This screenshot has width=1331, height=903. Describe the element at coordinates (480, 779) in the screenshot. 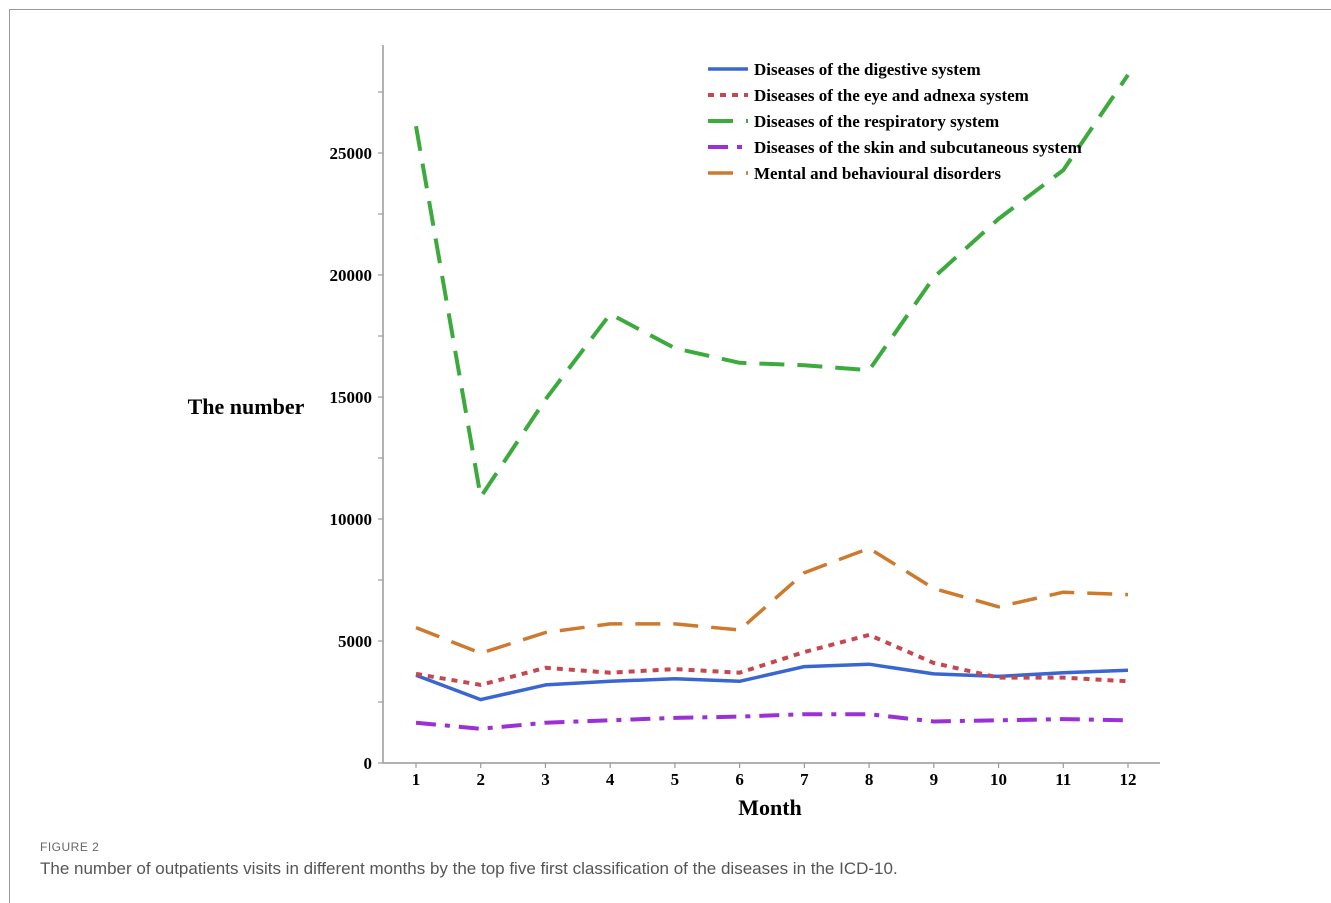

I see `x-tick-label: 2` at that location.